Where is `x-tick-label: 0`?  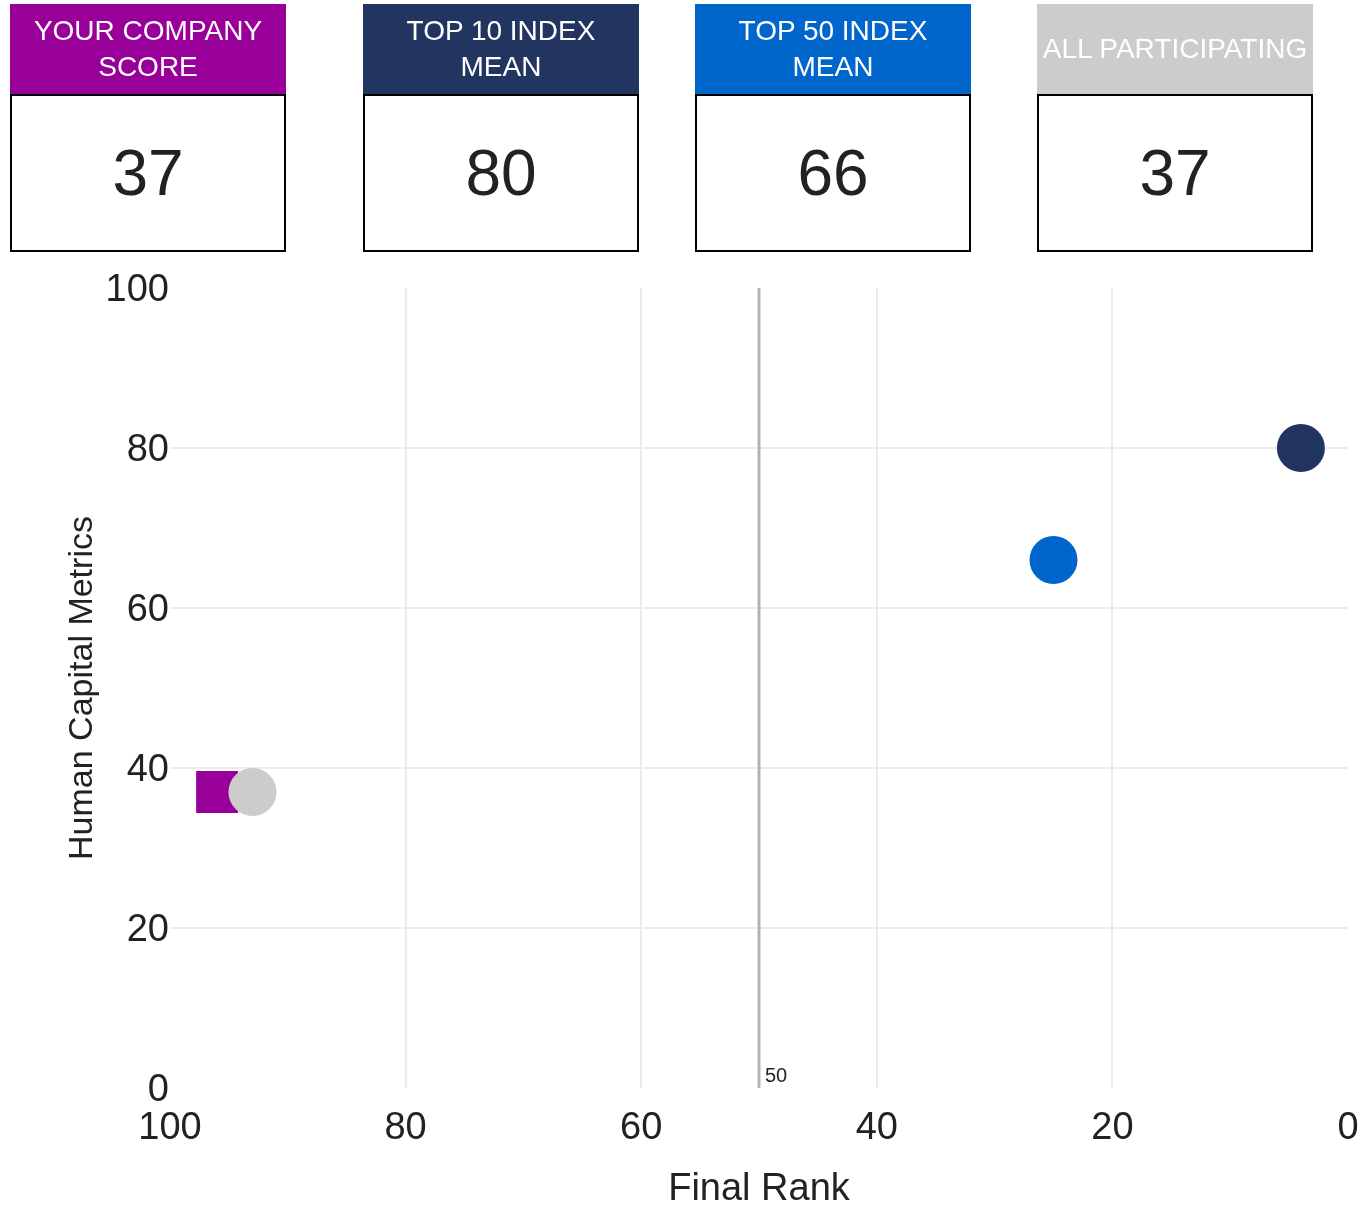 x-tick-label: 0 is located at coordinates (1348, 1126).